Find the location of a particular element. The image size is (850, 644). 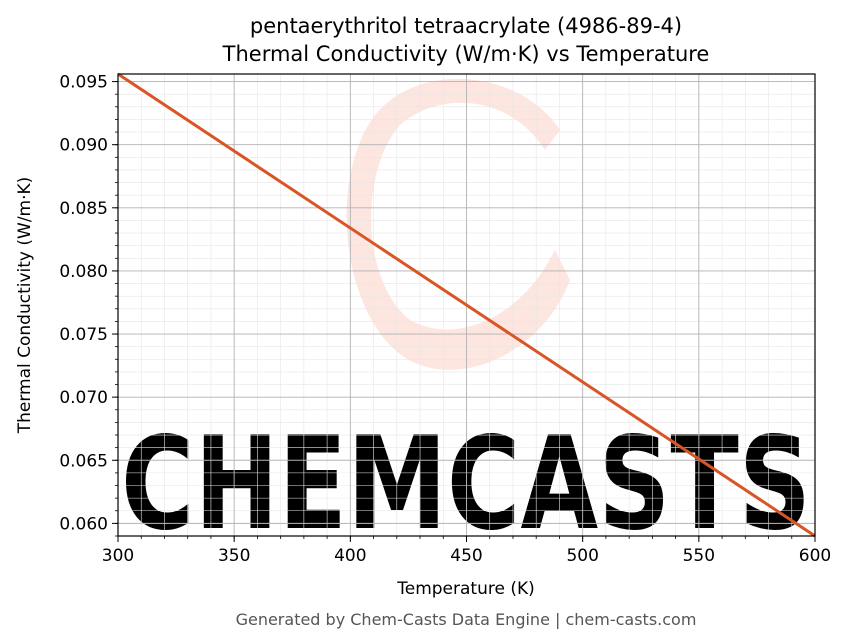

y-tick-label: 0.090 is located at coordinates (83, 146).